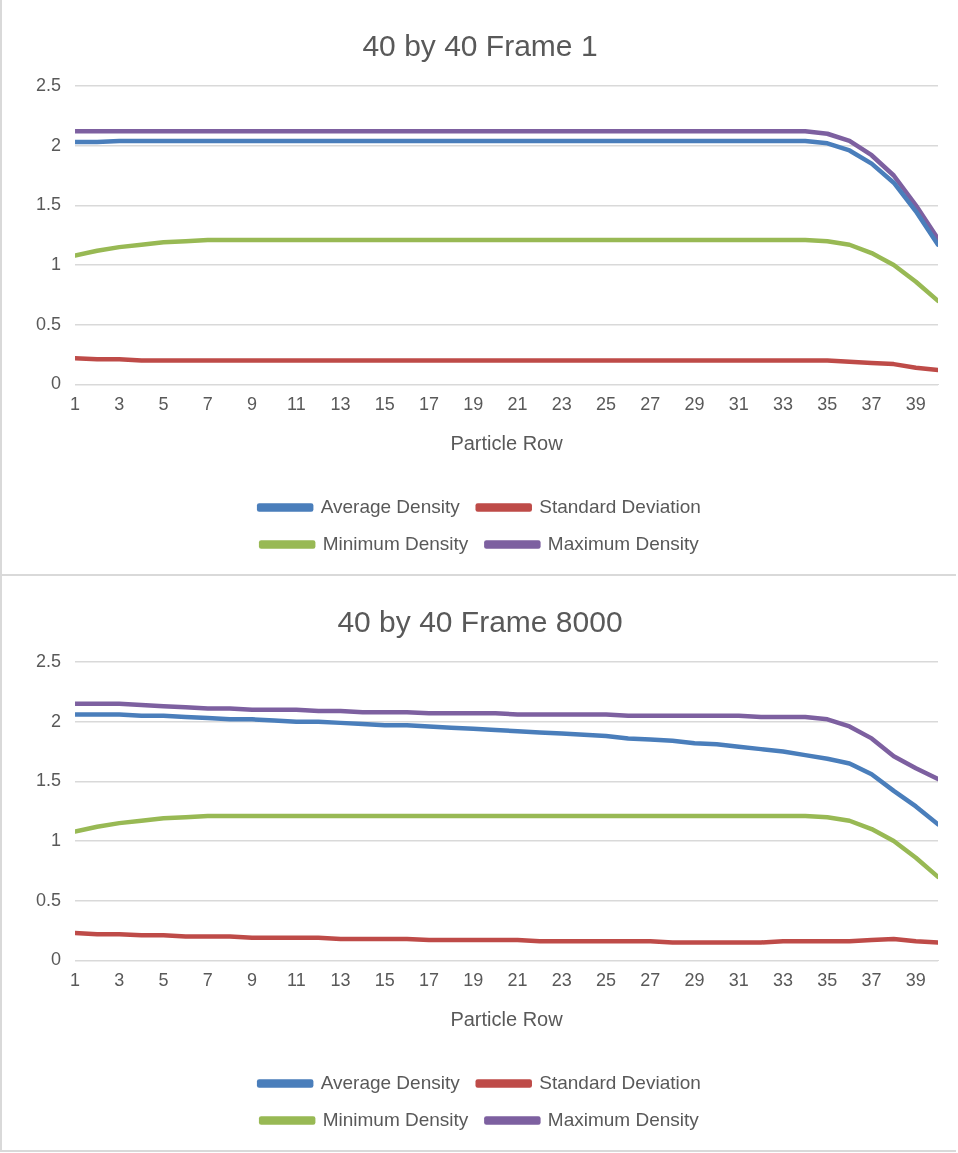 Image resolution: width=958 pixels, height=1153 pixels. I want to click on chart-title: 40 by 40 Frame 8000, so click(480, 622).